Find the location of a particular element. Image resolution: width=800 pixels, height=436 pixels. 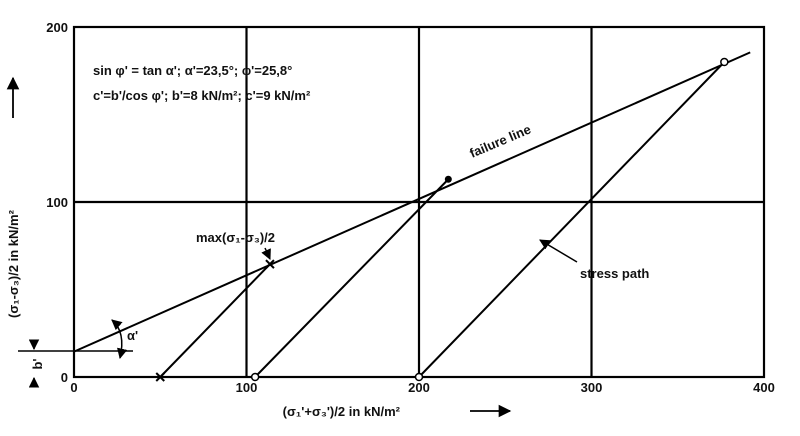

b-prime-label: b' is located at coordinates (37, 363).